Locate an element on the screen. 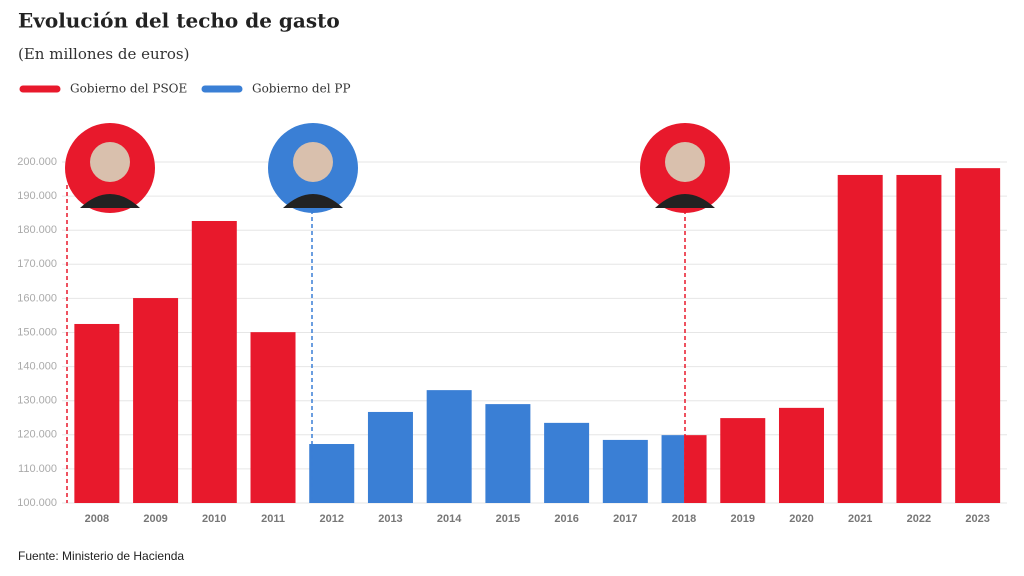 This screenshot has height=576, width=1024. x-tick-label: 2012 is located at coordinates (331, 519).